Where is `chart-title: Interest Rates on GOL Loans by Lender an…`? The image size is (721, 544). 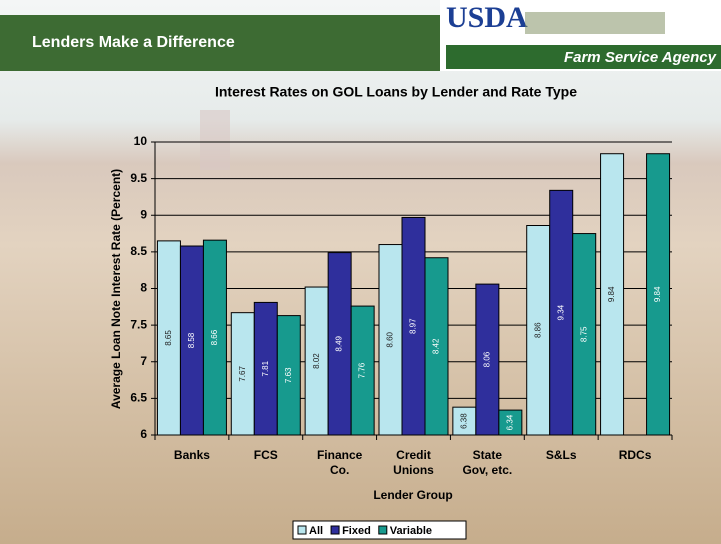 chart-title: Interest Rates on GOL Loans by Lender an… is located at coordinates (396, 92).